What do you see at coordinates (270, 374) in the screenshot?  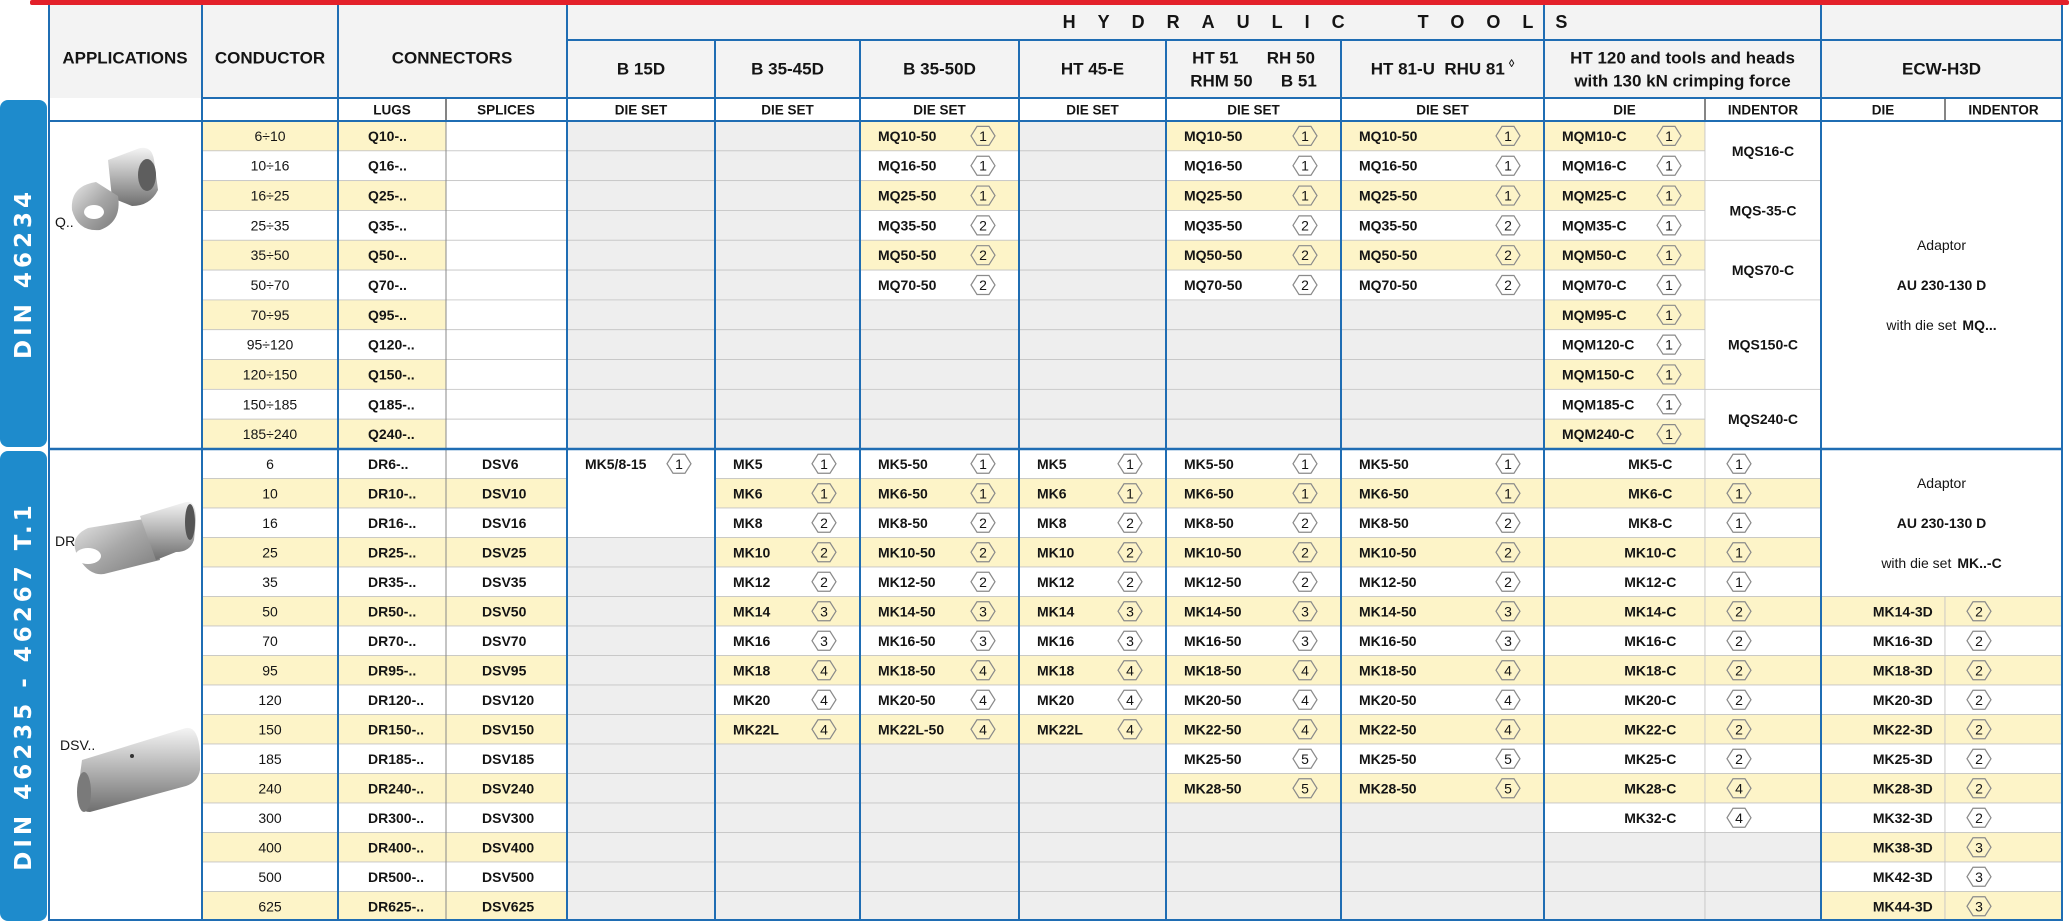 I see `conductor-size: 120÷150` at bounding box center [270, 374].